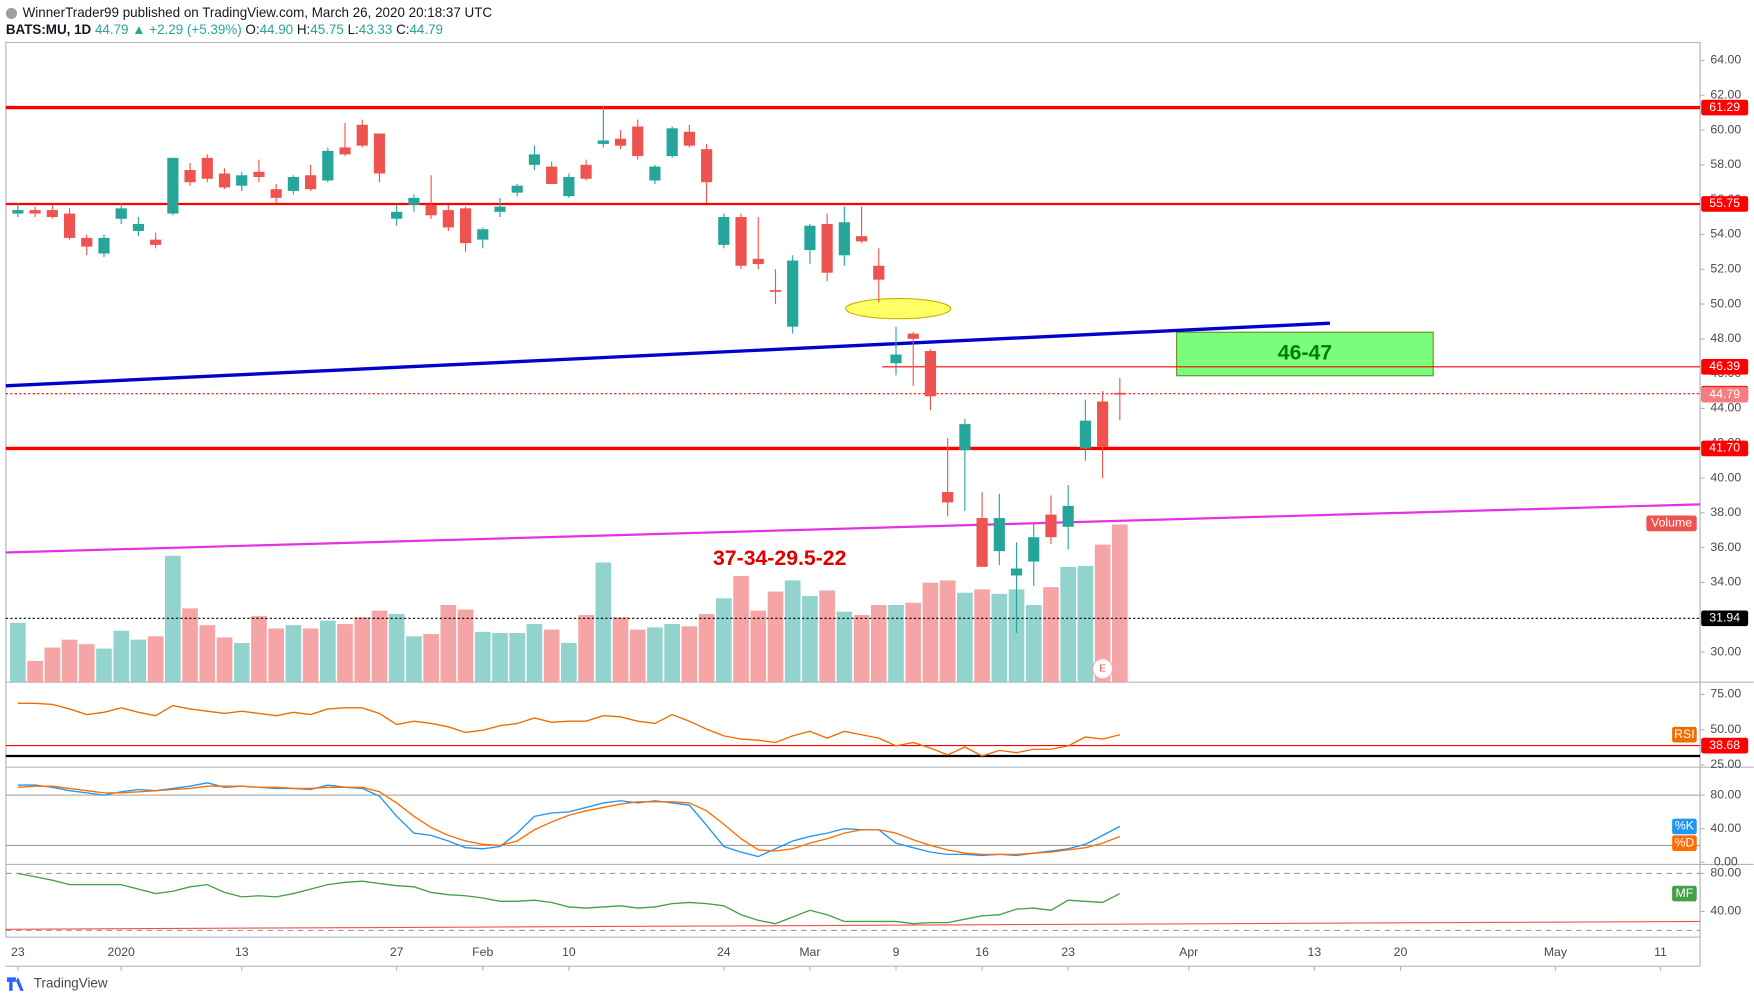  I want to click on y-tick-label: 60.00, so click(1725, 129).